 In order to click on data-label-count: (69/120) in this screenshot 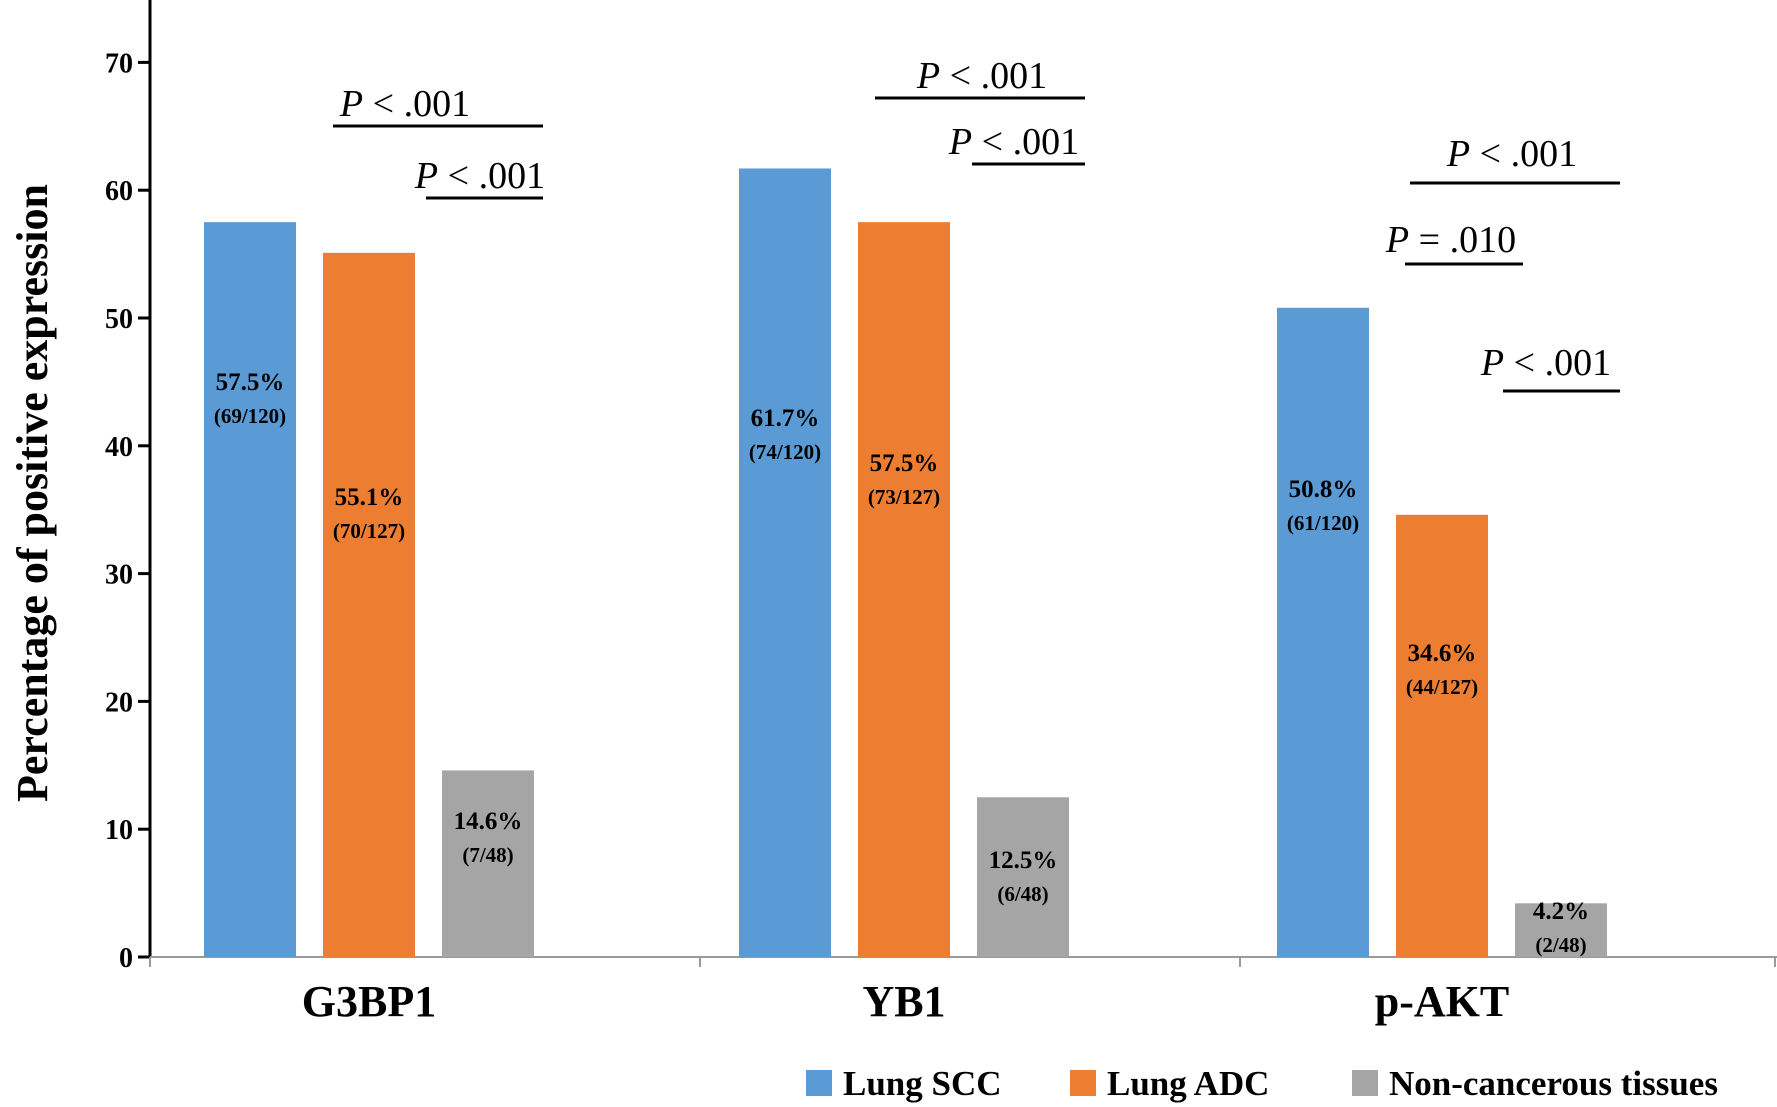, I will do `click(250, 416)`.